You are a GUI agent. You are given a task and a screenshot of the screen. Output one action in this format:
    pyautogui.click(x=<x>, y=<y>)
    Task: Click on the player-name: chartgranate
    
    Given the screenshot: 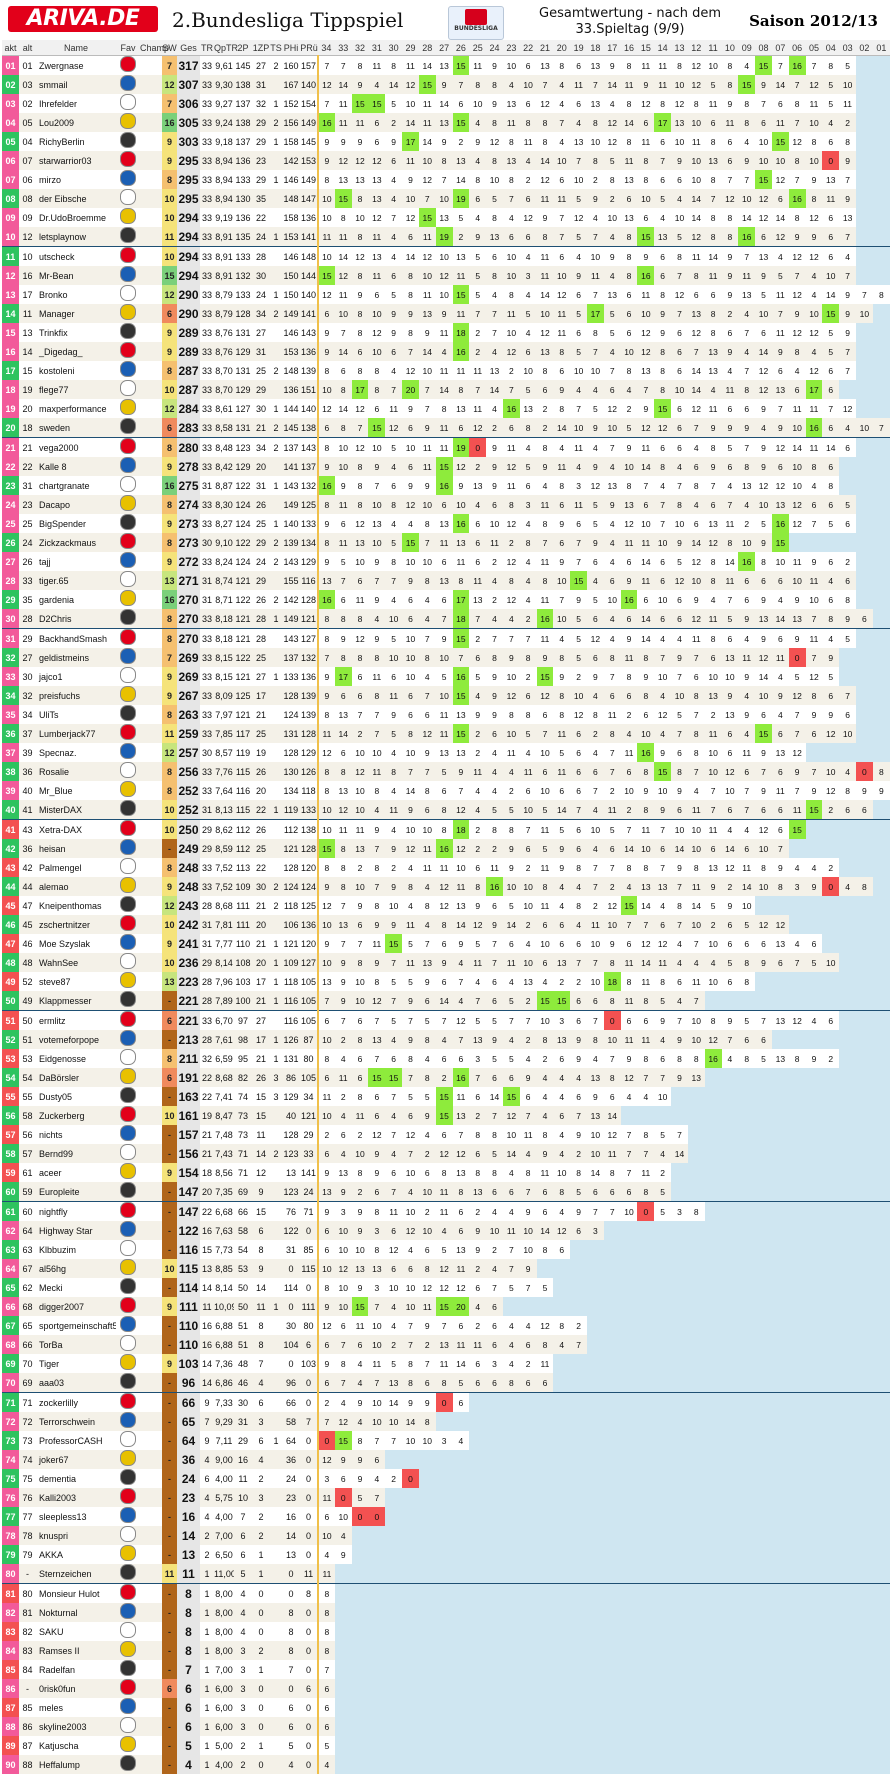 What is the action you would take?
    pyautogui.click(x=76, y=485)
    